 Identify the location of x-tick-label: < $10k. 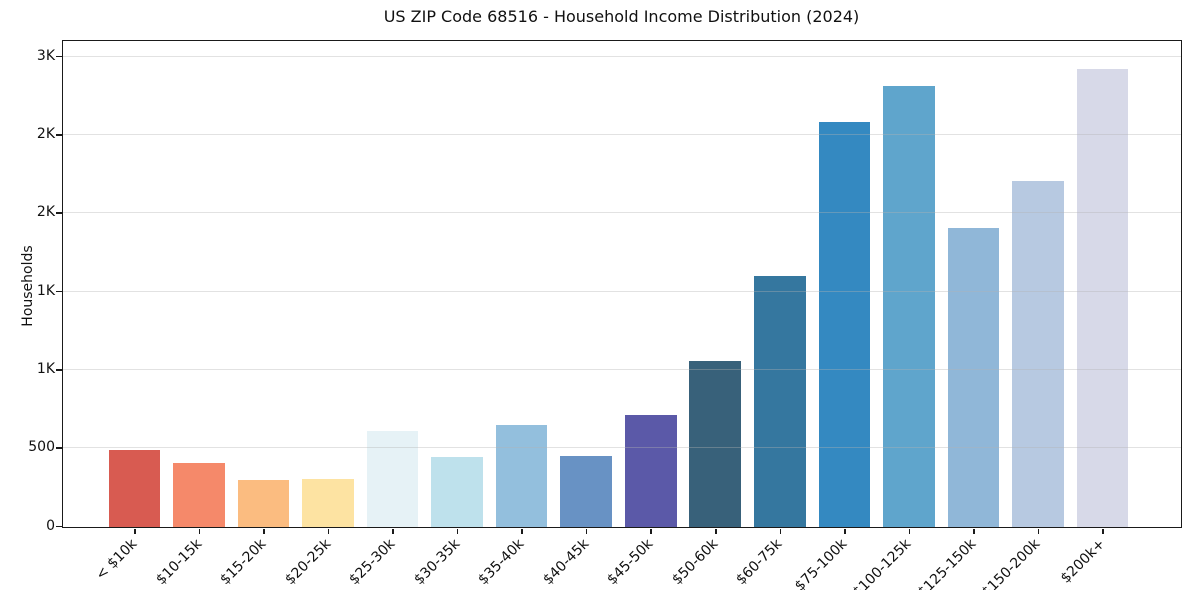
(116, 560).